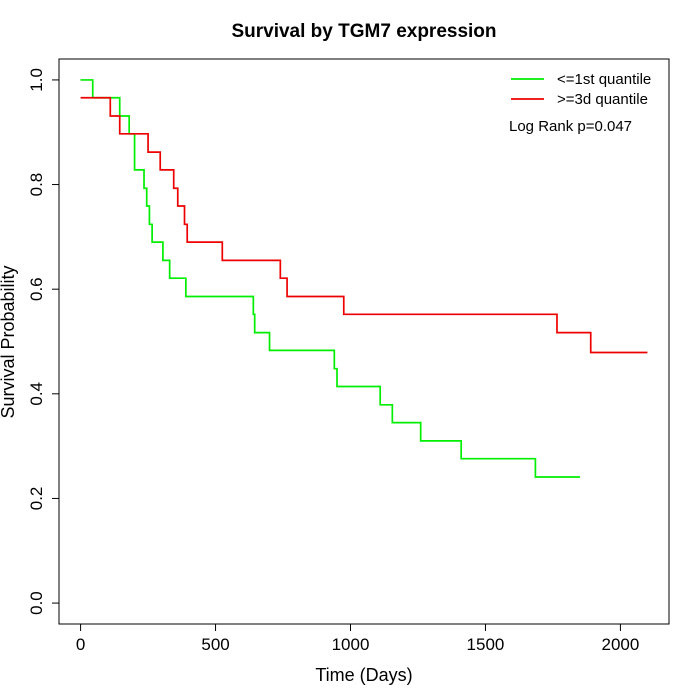 The height and width of the screenshot is (700, 700). Describe the element at coordinates (9, 341) in the screenshot. I see `y-axis-label: Survival Probability` at that location.